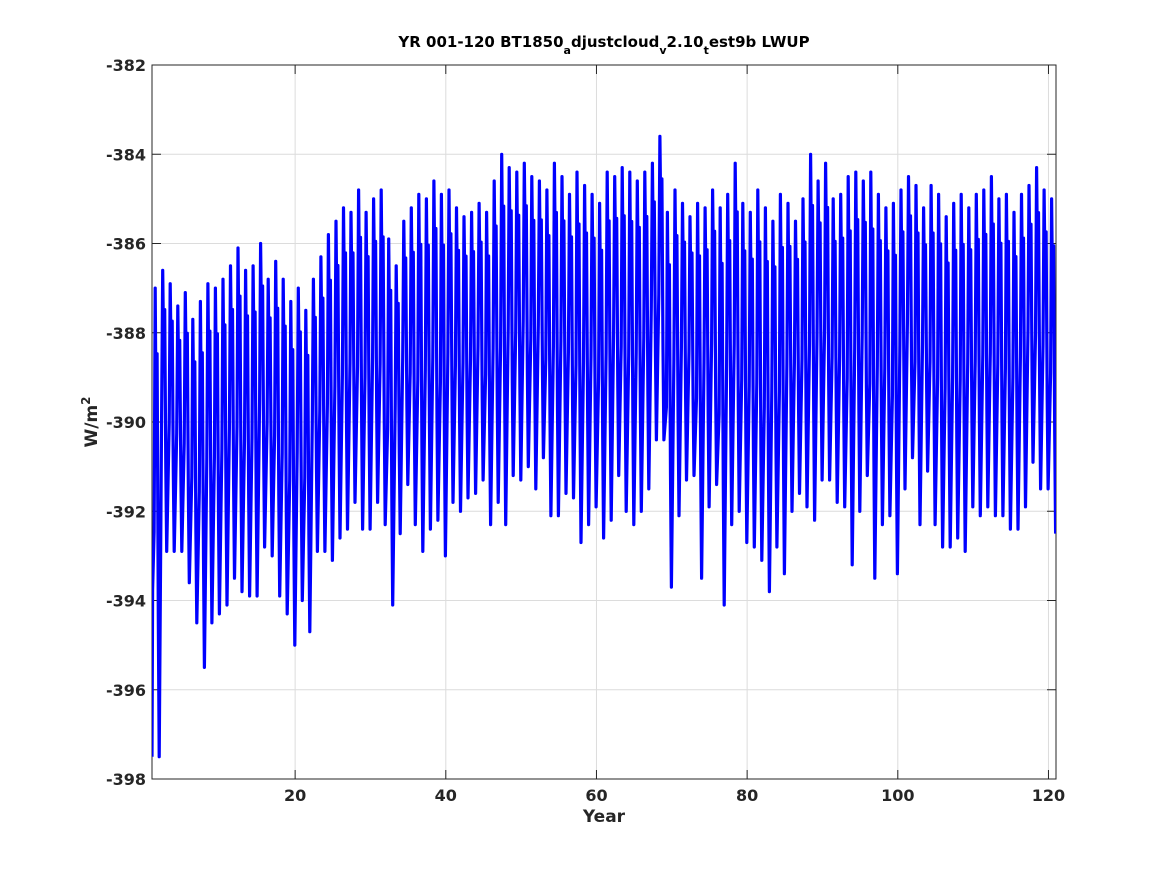 The image size is (1167, 875). What do you see at coordinates (126, 601) in the screenshot?
I see `y-tick-label: -394` at bounding box center [126, 601].